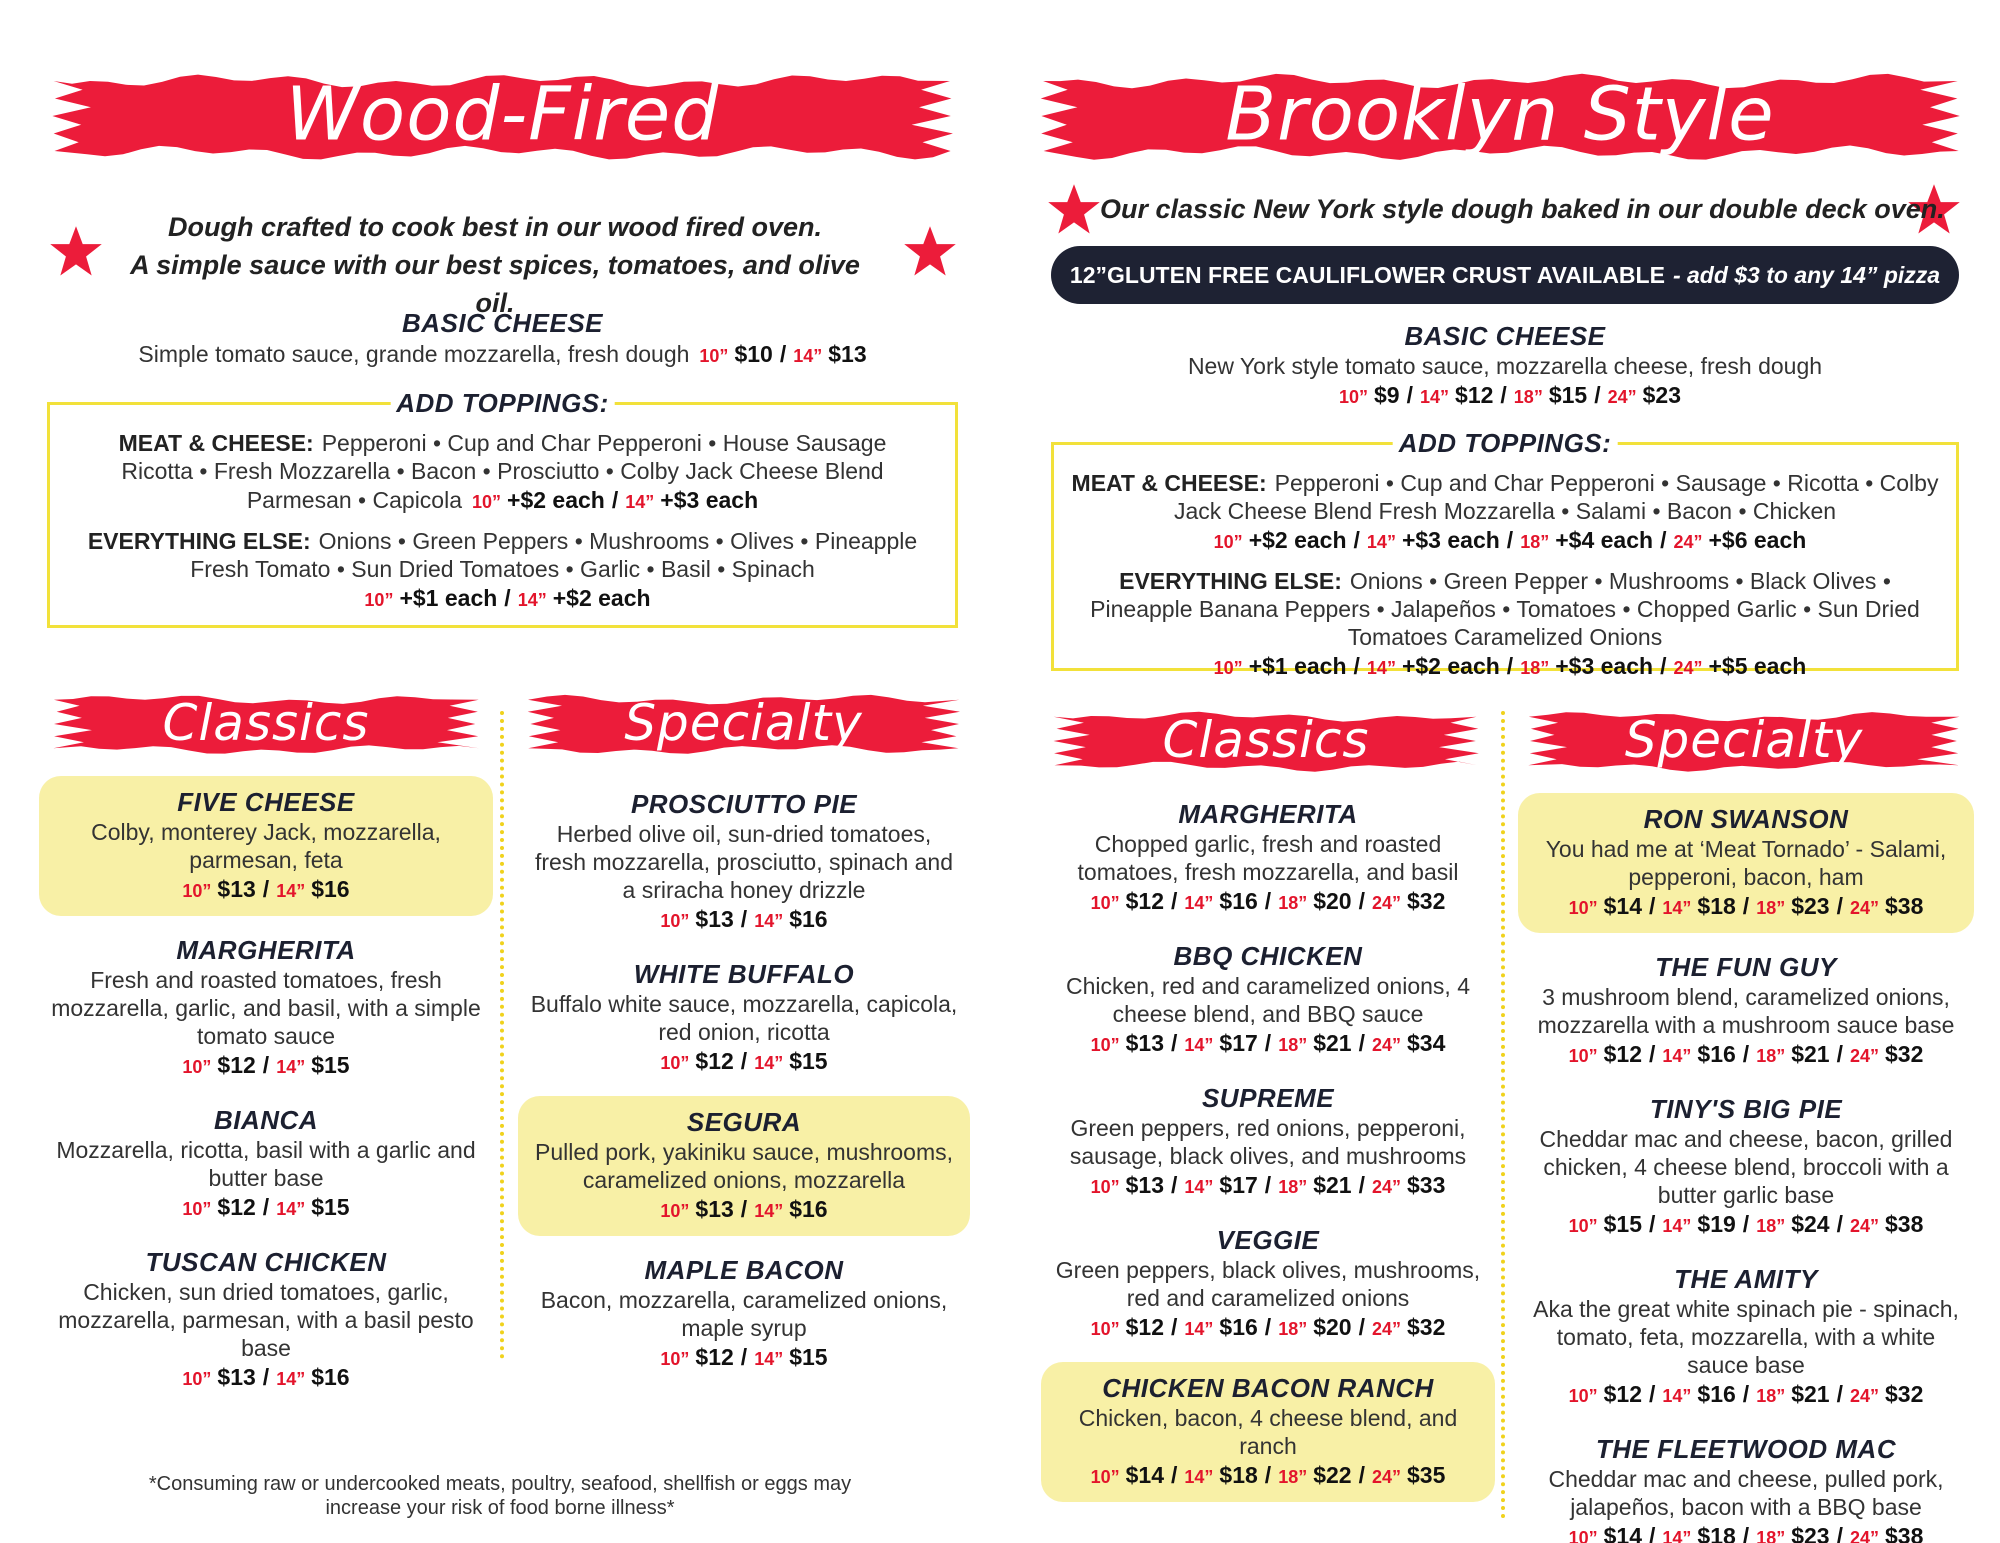 This screenshot has width=2000, height=1543. Describe the element at coordinates (1746, 1532) in the screenshot. I see `price-line: 10” $14 / 14” $18 / 18” $23 / 24” $38` at that location.